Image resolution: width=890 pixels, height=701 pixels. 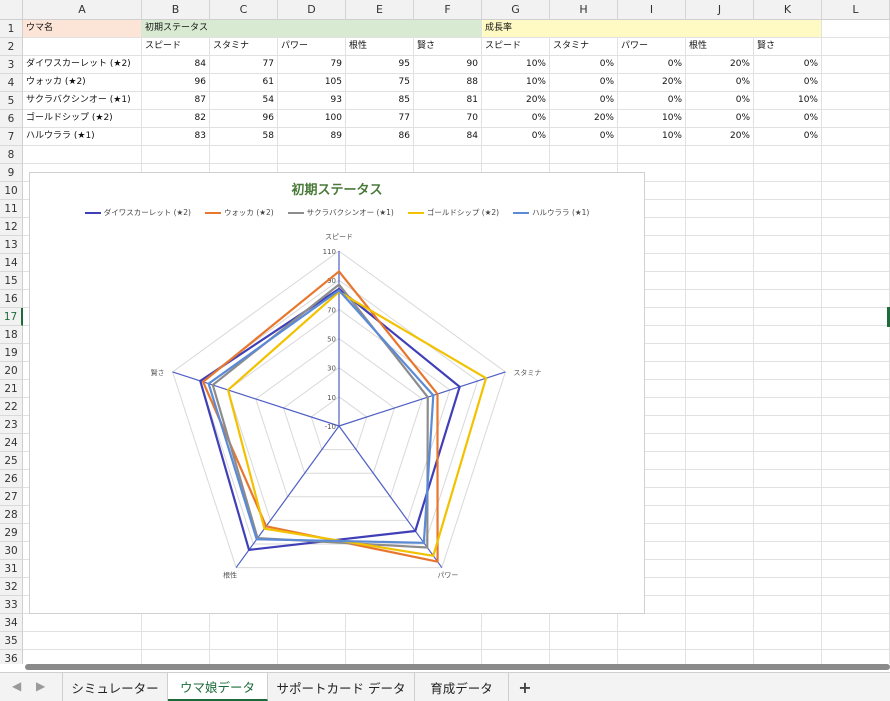 What do you see at coordinates (11, 245) in the screenshot?
I see `row-header-13: 13` at bounding box center [11, 245].